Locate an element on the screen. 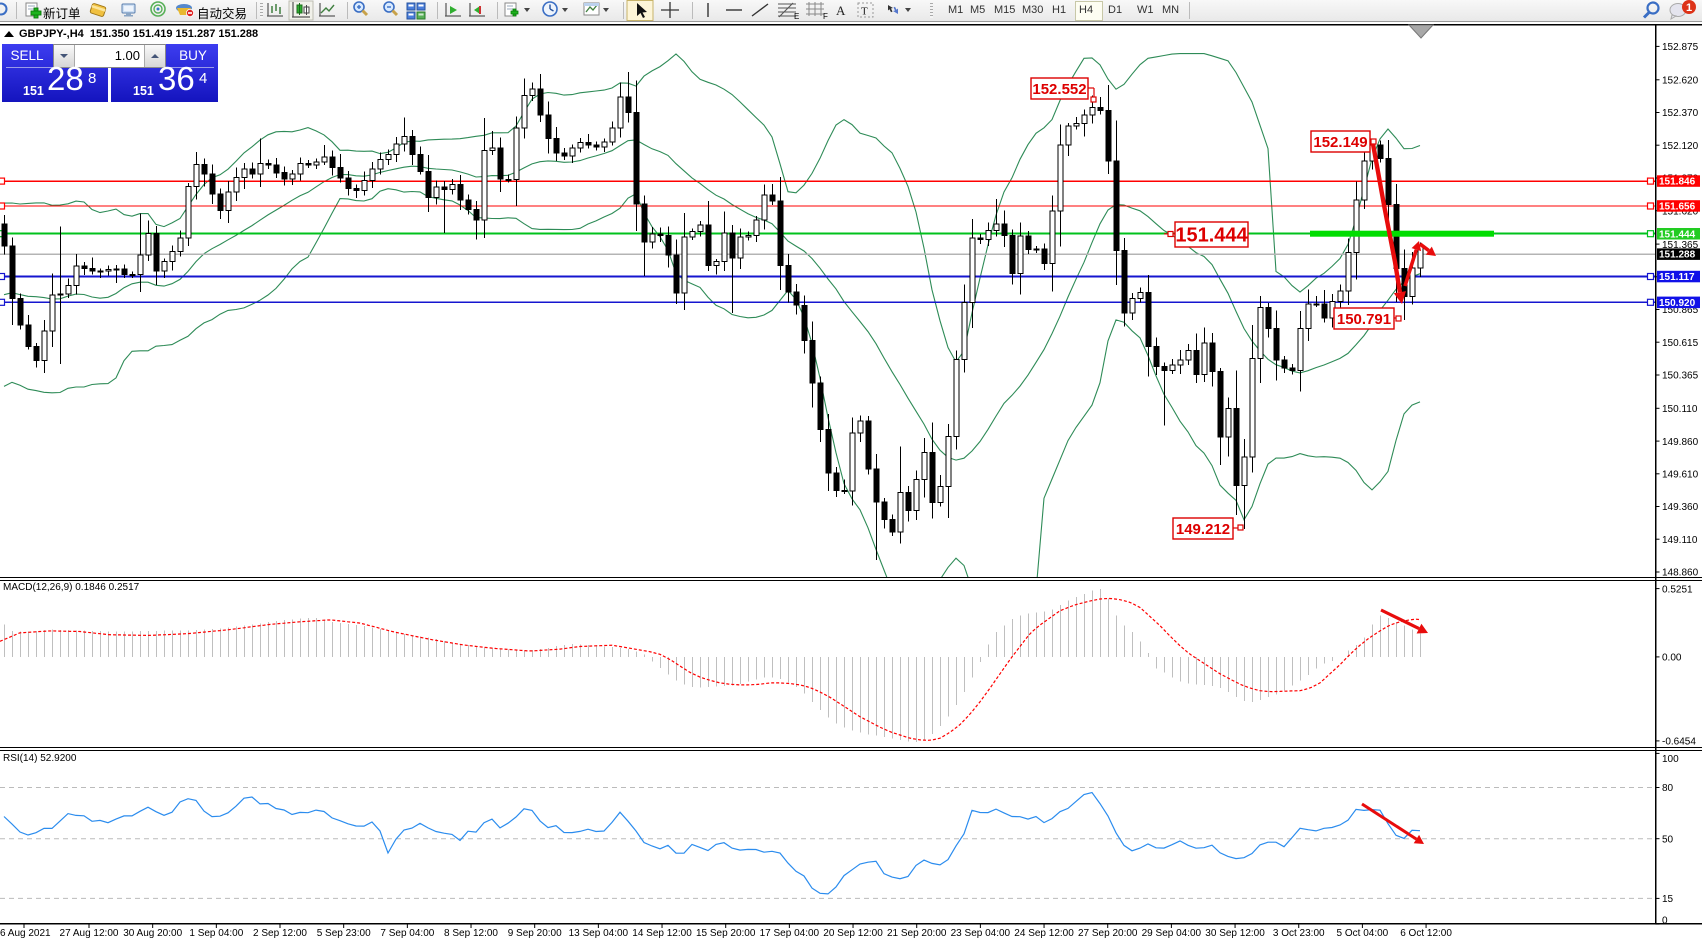 This screenshot has width=1702, height=940. svg-text: 0.5251 is located at coordinates (1677, 589).